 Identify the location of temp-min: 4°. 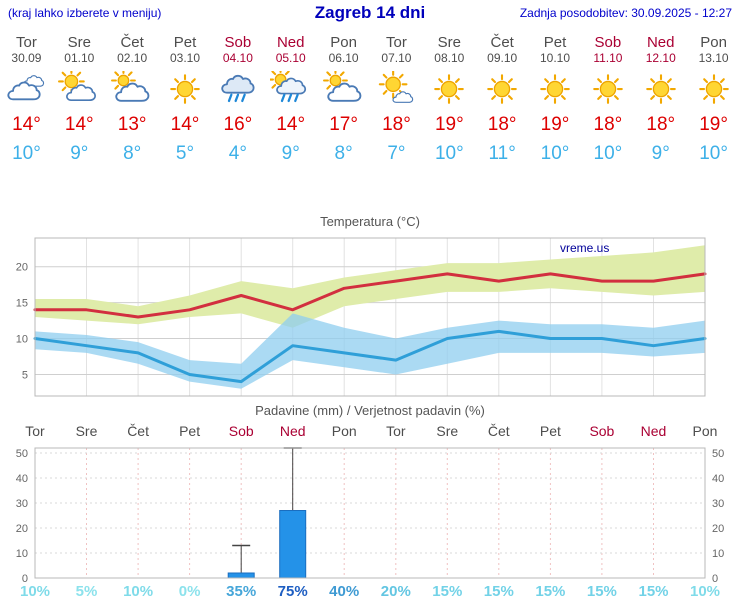
(237, 153).